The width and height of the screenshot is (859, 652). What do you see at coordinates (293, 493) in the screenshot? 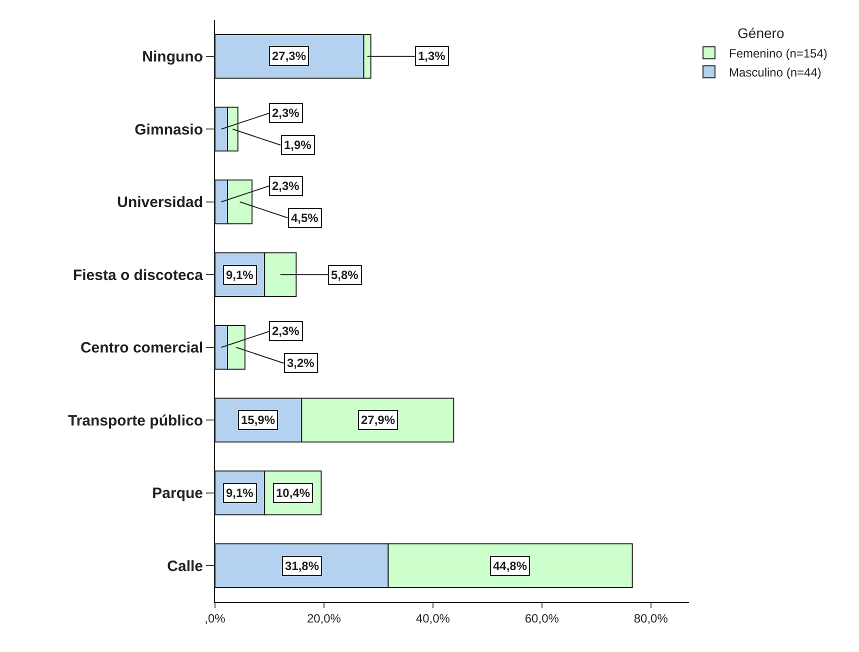
I see `data-label: 10,4%` at bounding box center [293, 493].